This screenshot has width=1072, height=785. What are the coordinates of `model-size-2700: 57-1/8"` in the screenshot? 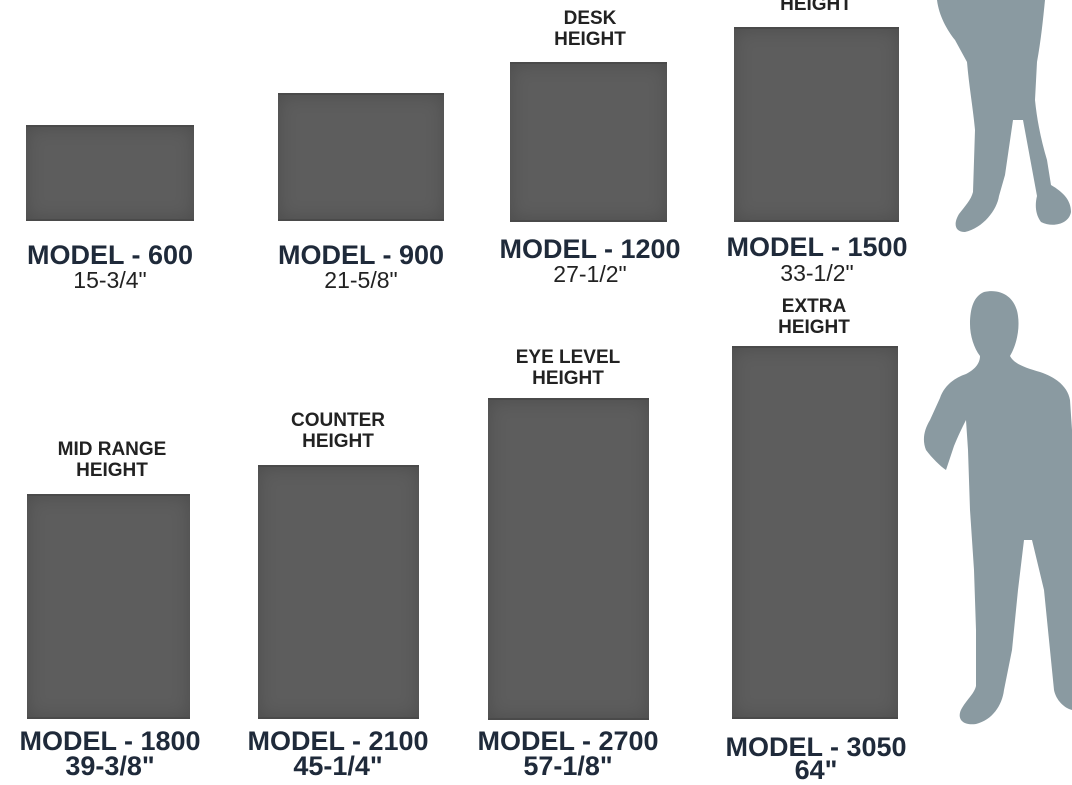 It's located at (568, 766).